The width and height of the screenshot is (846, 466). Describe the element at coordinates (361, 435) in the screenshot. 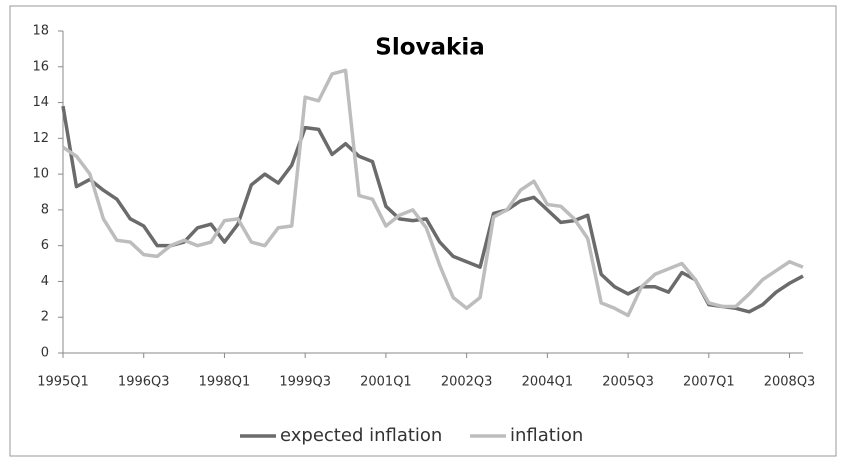

I see `legend-label: expected inflation` at that location.